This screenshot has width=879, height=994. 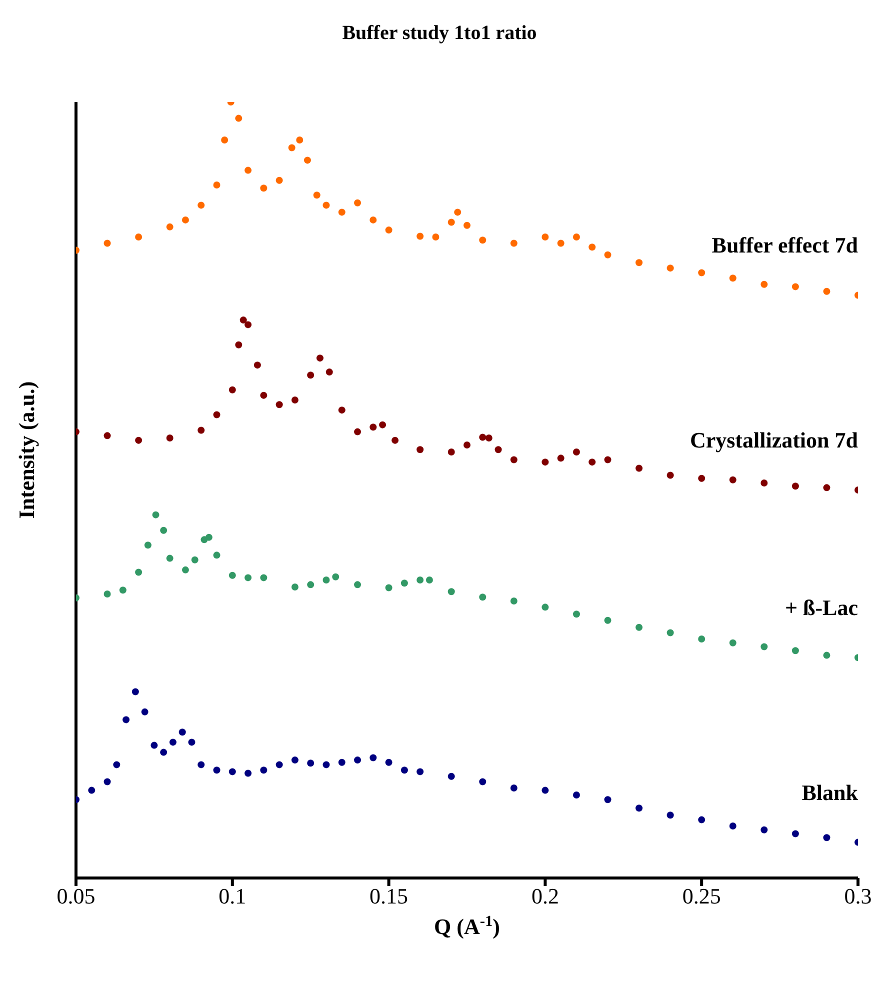 What do you see at coordinates (26, 450) in the screenshot?
I see `y-axis-title: Intensity (a.u.)` at bounding box center [26, 450].